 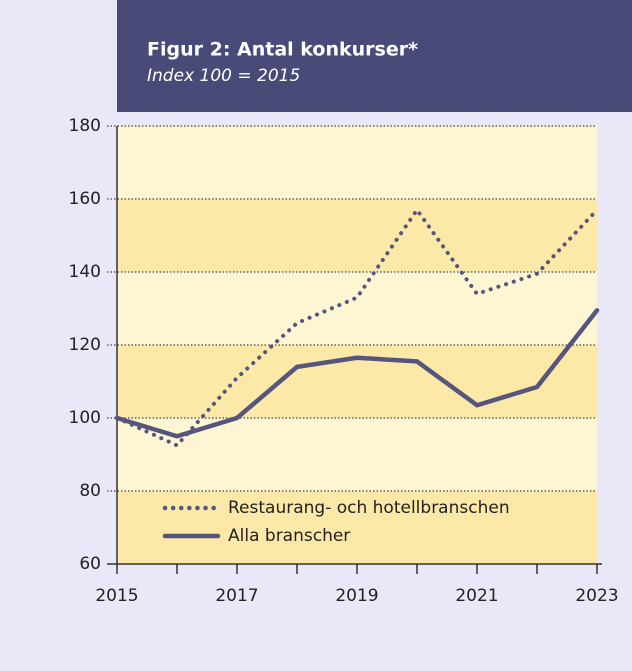 What do you see at coordinates (476, 596) in the screenshot?
I see `x-tick-label: 2021` at bounding box center [476, 596].